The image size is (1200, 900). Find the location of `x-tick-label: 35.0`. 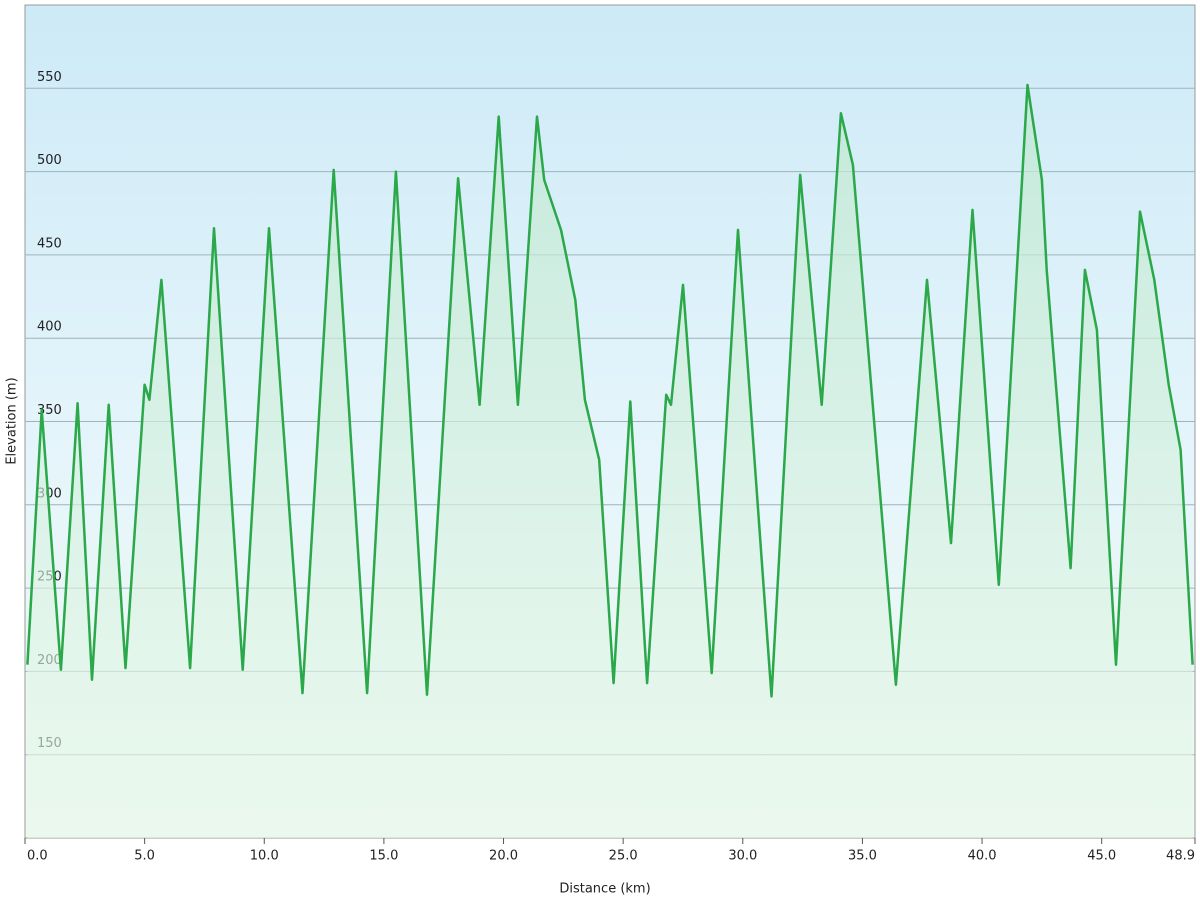

x-tick-label: 35.0 is located at coordinates (862, 856).